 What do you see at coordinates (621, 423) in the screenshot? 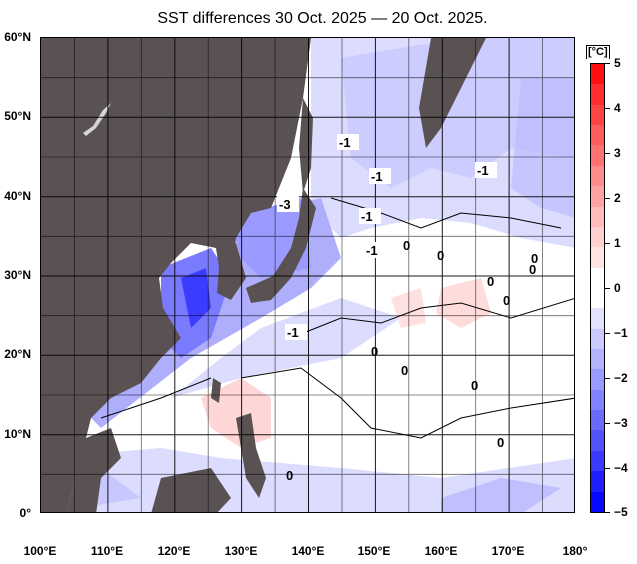
I see `colorbar-tick-label: −3` at bounding box center [621, 423].